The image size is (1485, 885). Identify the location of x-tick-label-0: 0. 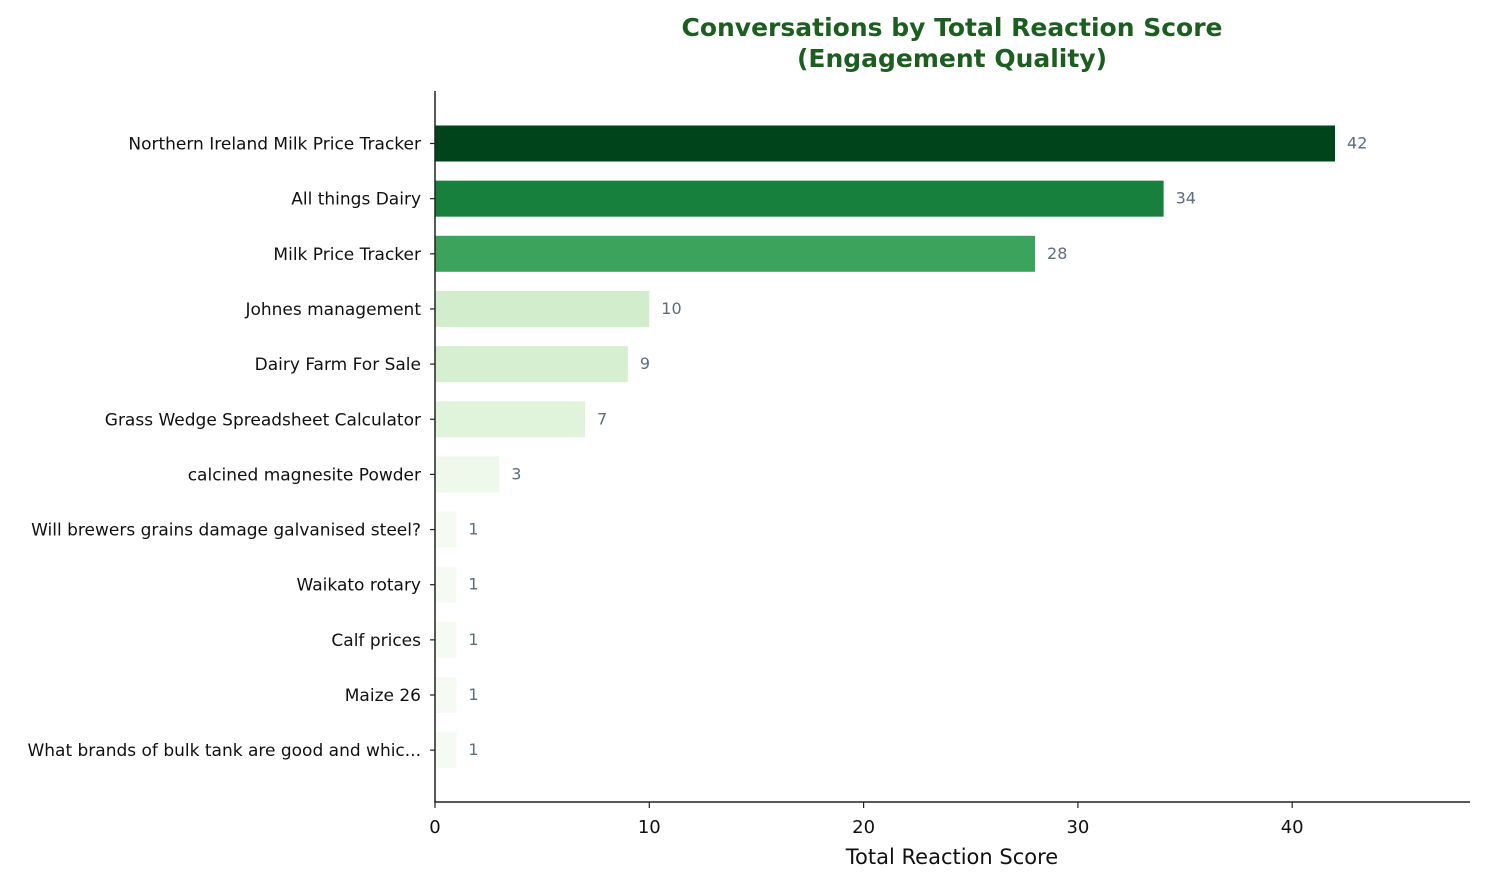
(434, 827).